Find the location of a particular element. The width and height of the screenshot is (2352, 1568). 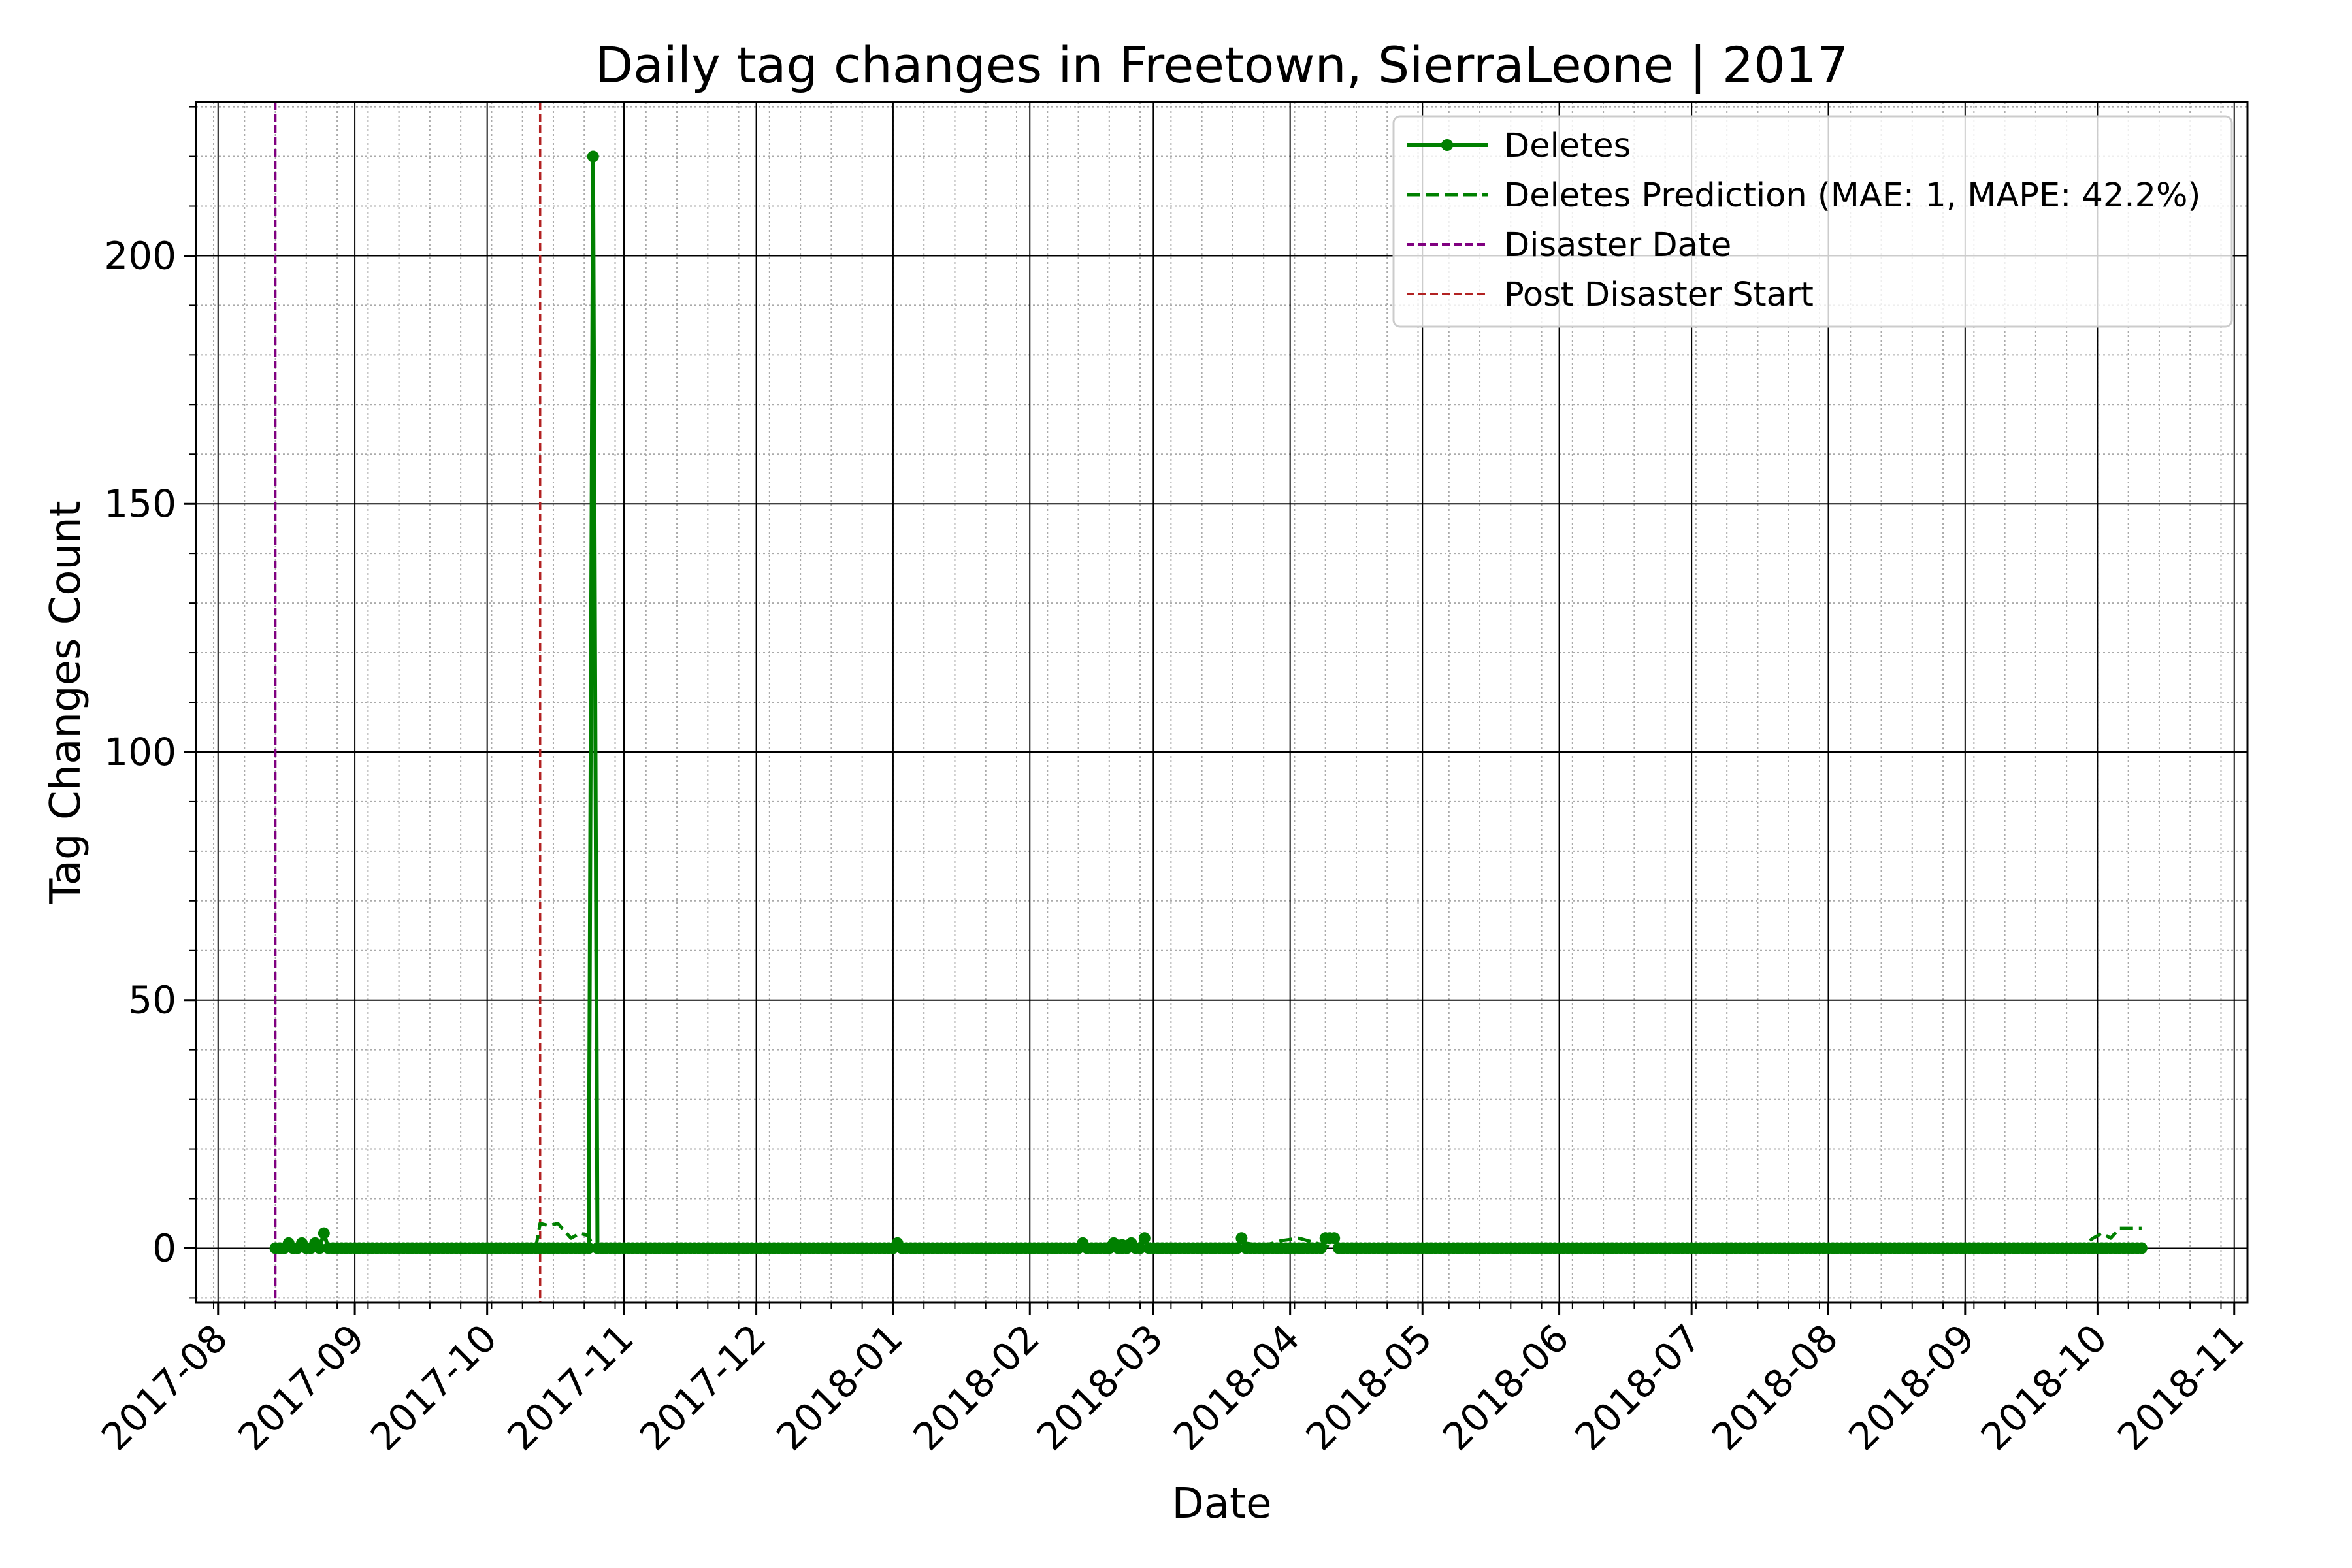

y-tick-label: 0 is located at coordinates (164, 1248).